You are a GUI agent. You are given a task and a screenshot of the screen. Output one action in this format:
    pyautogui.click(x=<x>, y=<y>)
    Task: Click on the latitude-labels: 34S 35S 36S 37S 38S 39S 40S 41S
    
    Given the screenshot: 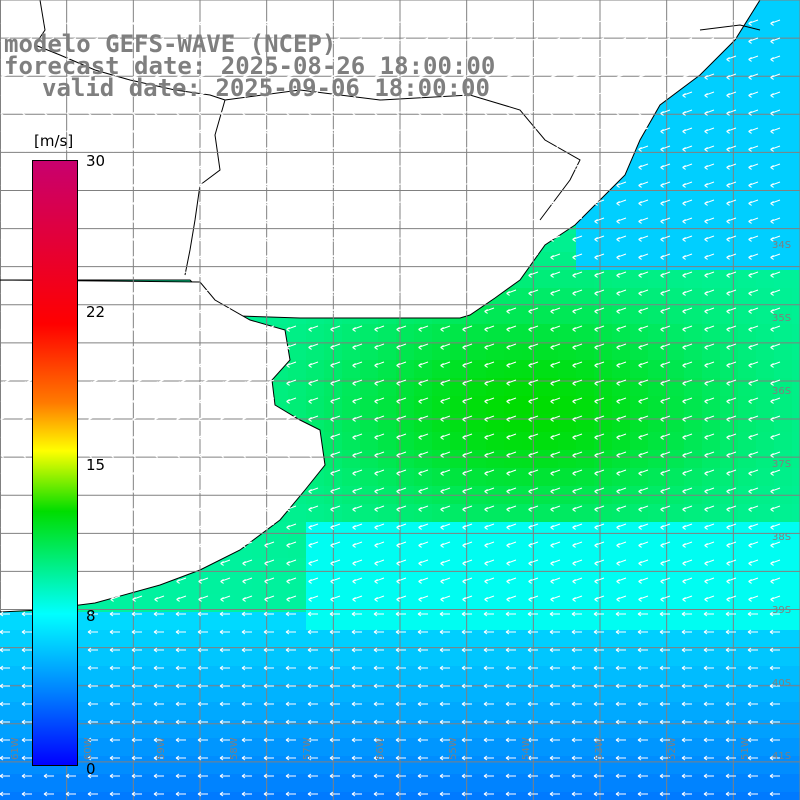 What is the action you would take?
    pyautogui.click(x=781, y=501)
    